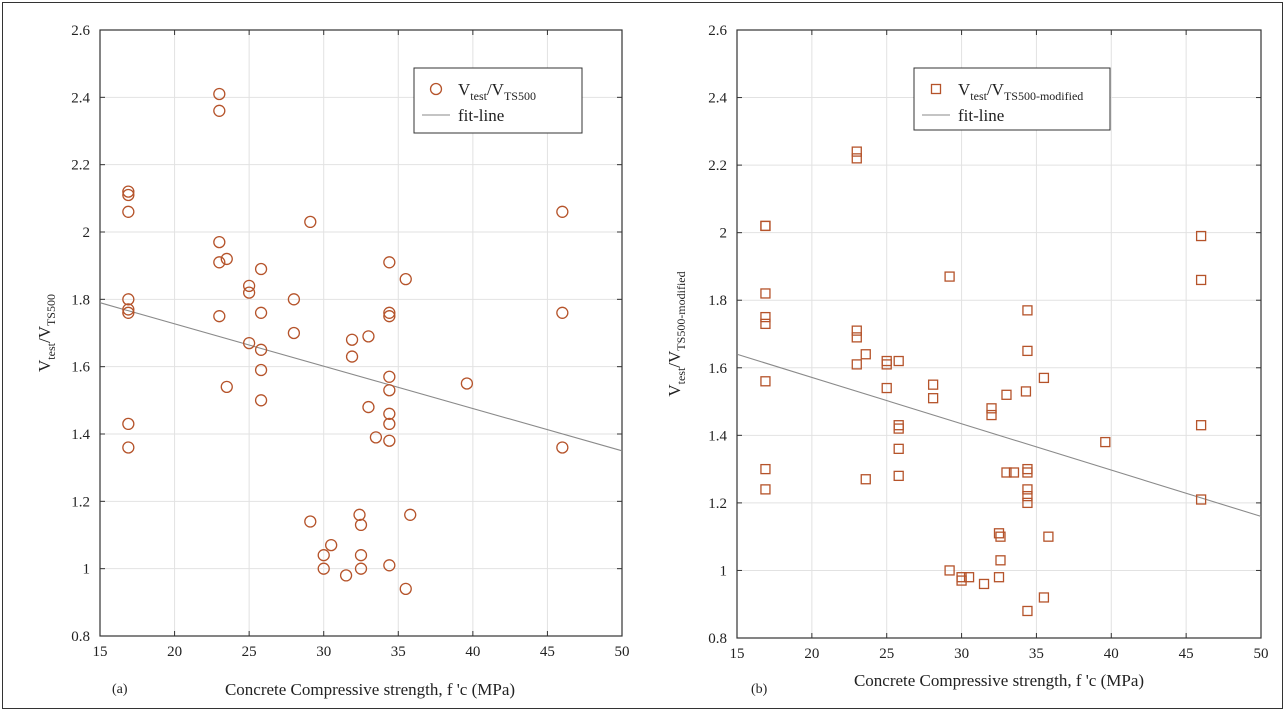 The image size is (1287, 713). I want to click on y-axis-label-part: V, so click(674, 390).